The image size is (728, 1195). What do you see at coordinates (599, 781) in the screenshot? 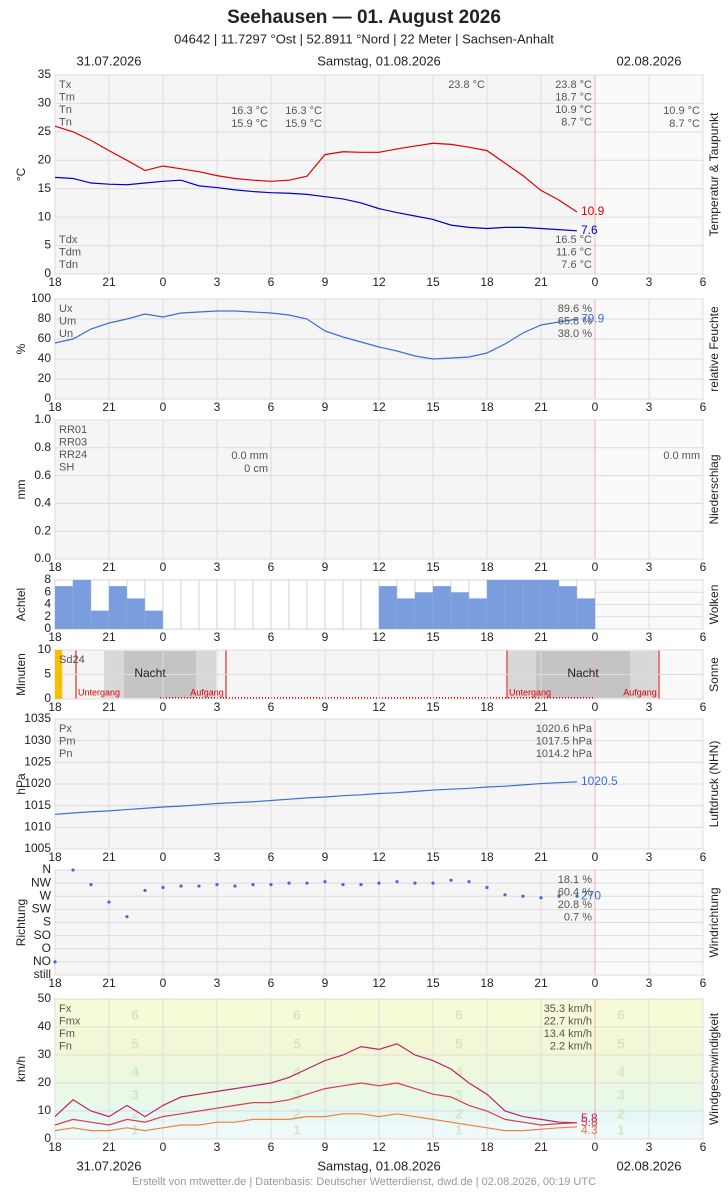
I see `end-label: 1020.5` at bounding box center [599, 781].